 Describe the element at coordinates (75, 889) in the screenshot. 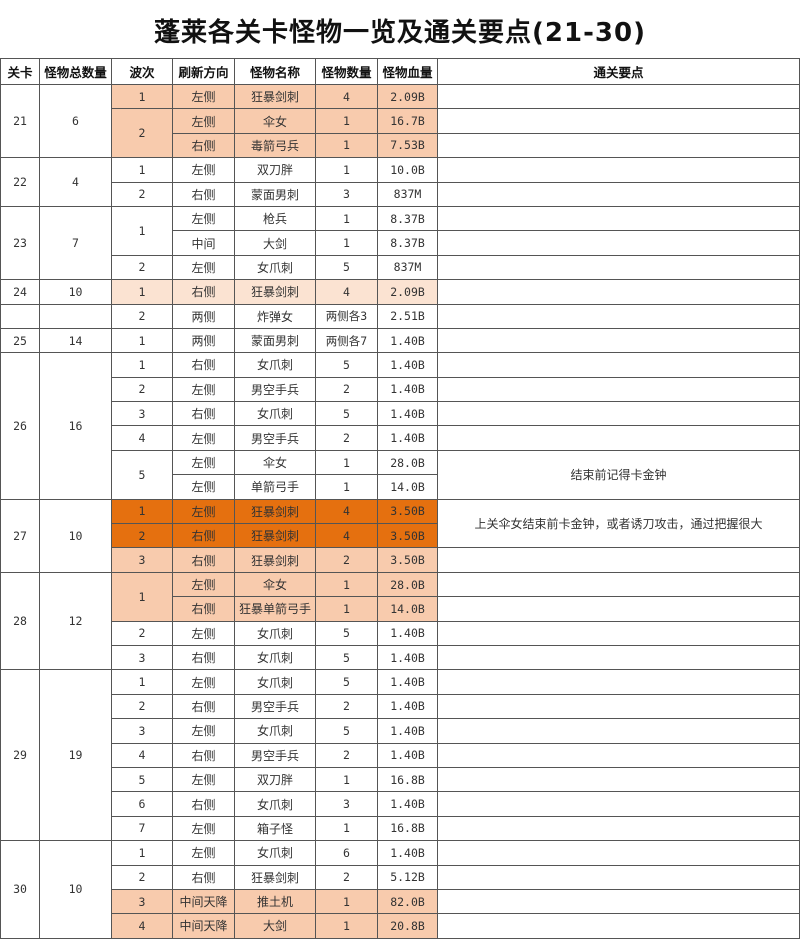

I see `total-count-cell: 10` at that location.